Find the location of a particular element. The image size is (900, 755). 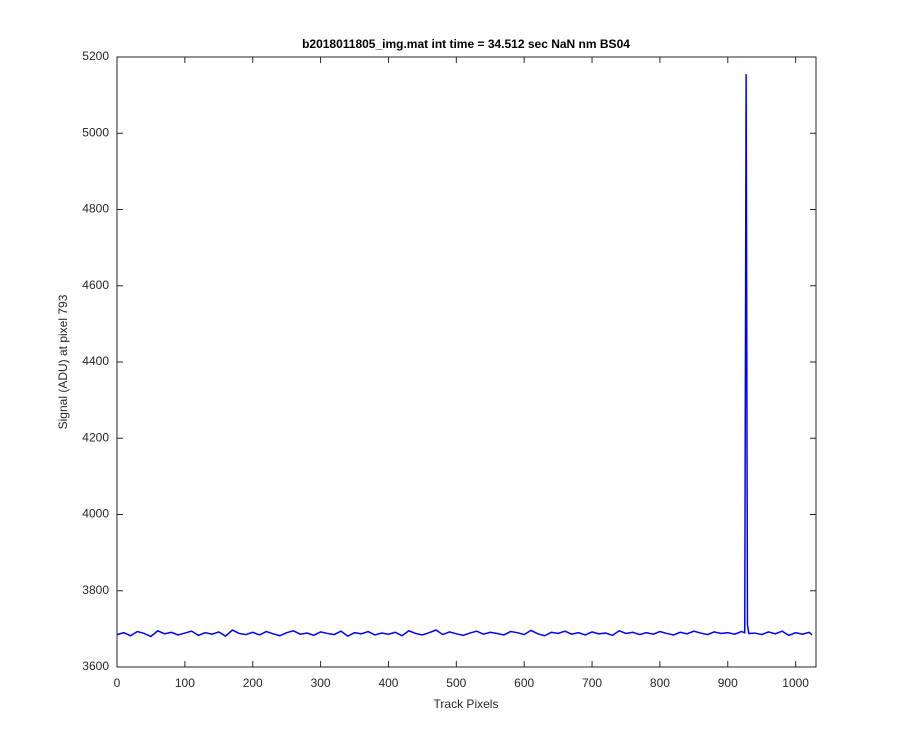

x-tick-label: 0 is located at coordinates (117, 683).